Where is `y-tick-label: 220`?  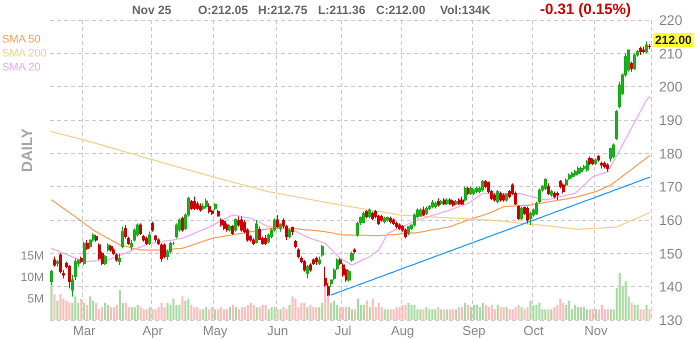
y-tick-label: 220 is located at coordinates (671, 20).